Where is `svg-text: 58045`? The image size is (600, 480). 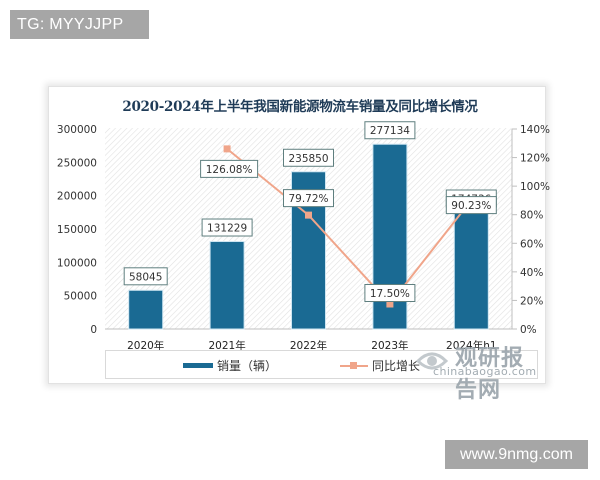 svg-text: 58045 is located at coordinates (145, 277).